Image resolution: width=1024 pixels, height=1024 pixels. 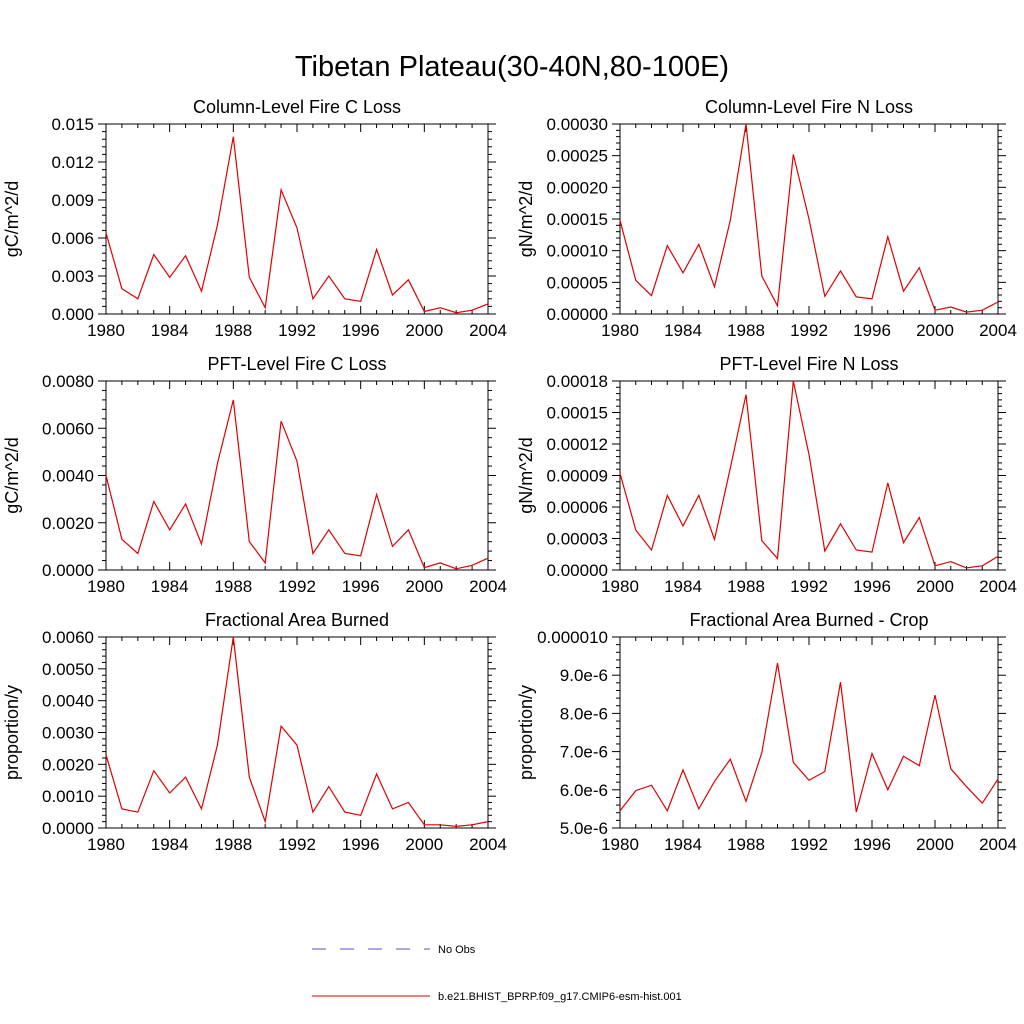 I want to click on y-tick-label: 0.0030, so click(x=68, y=733).